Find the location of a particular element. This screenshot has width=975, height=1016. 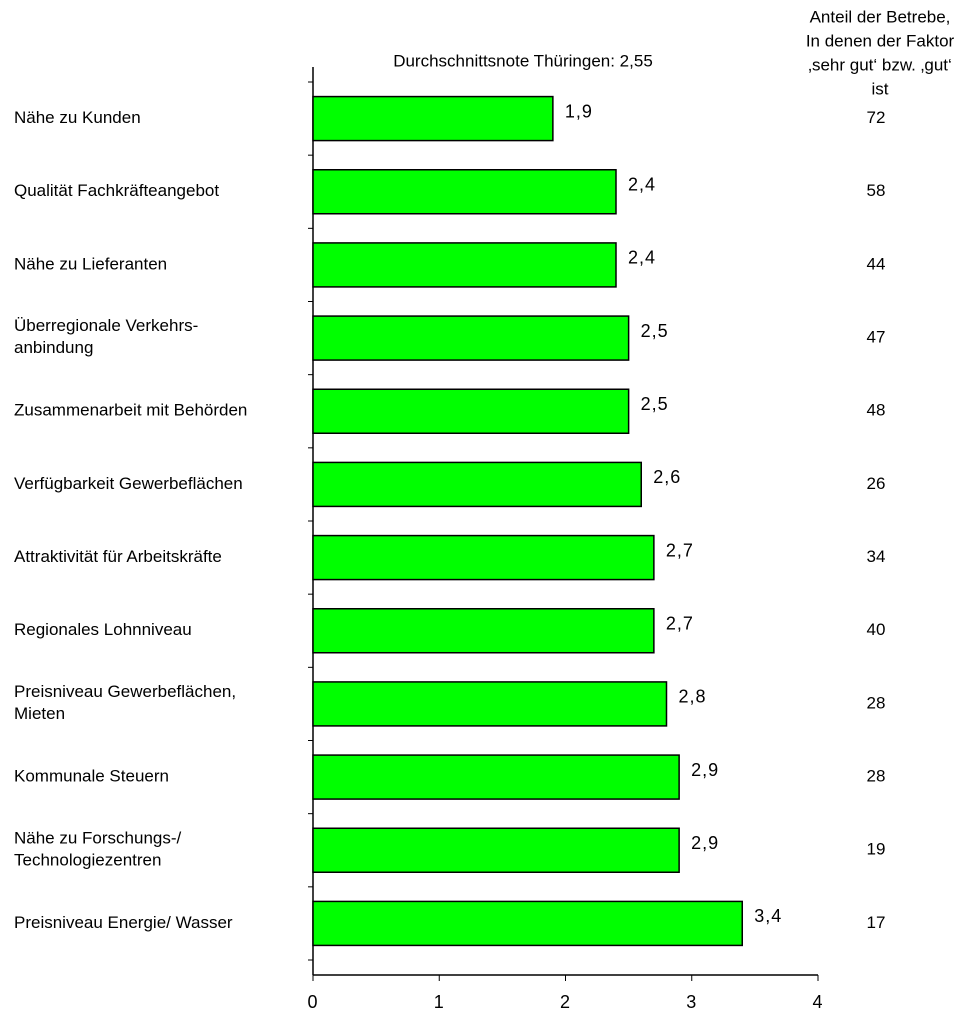

share-value: 40 is located at coordinates (876, 629).